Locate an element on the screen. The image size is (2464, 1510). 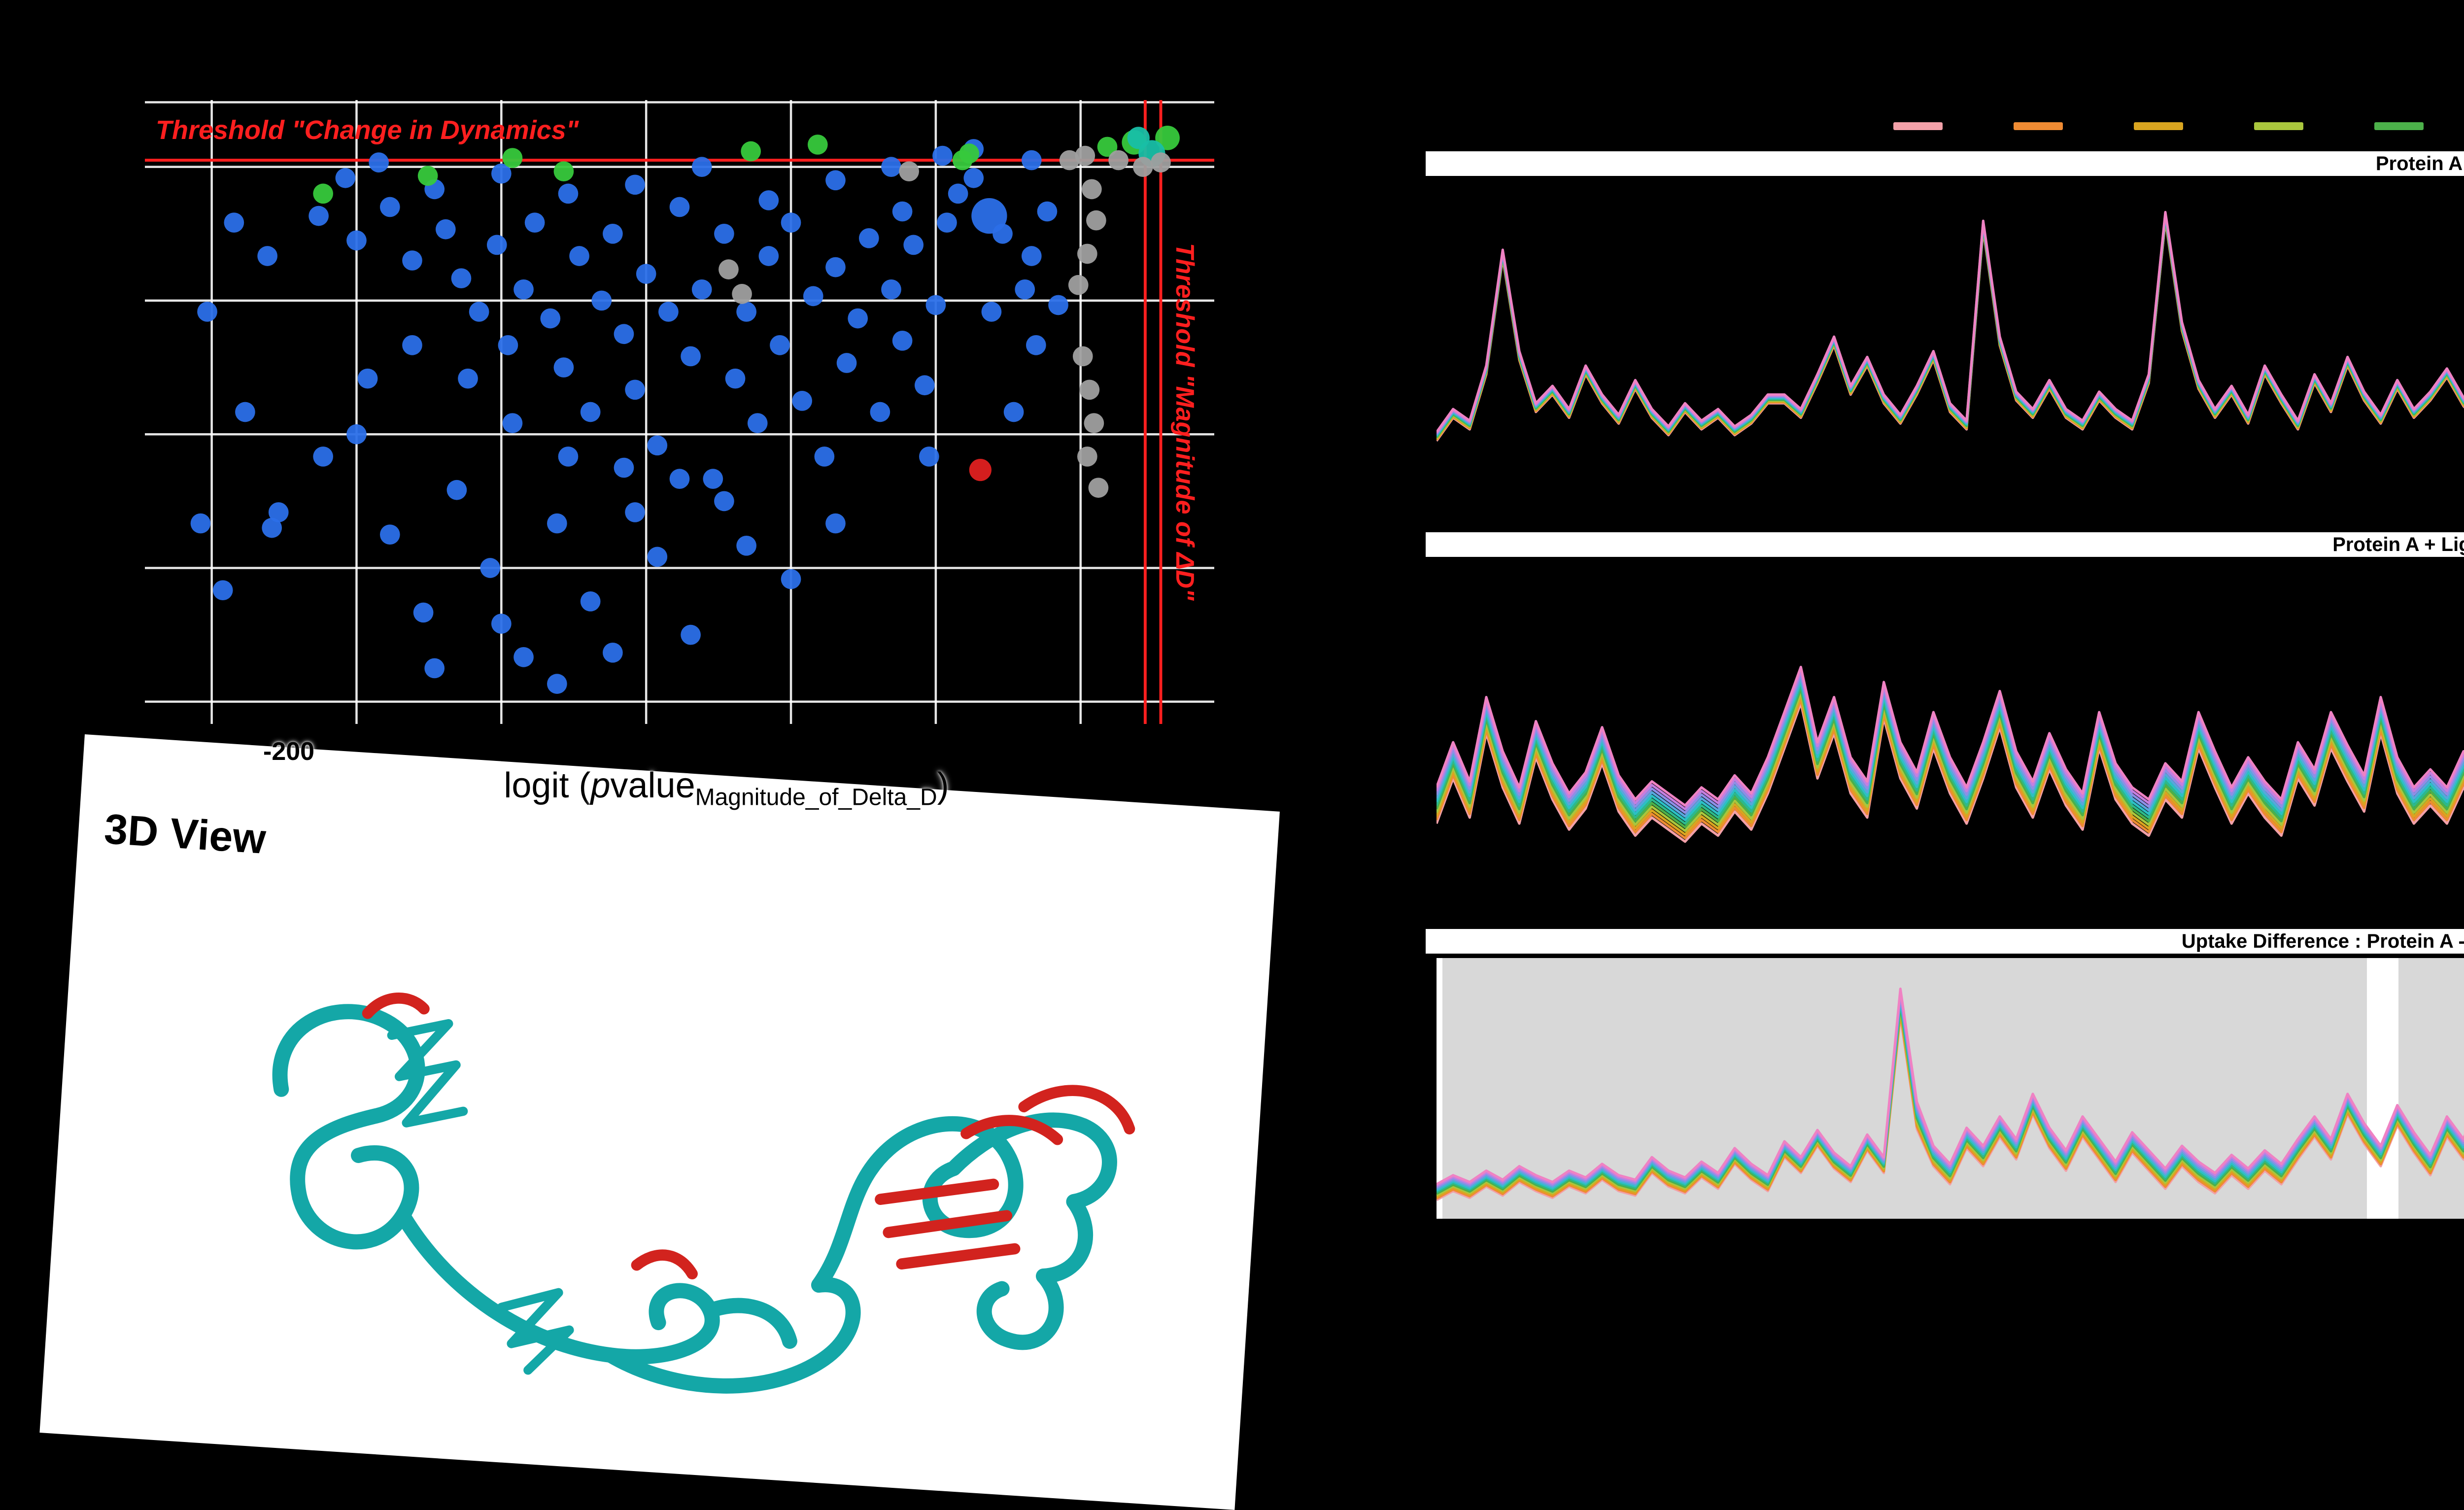
uptake-chart-protein-a-ligand is located at coordinates (1950, 739).